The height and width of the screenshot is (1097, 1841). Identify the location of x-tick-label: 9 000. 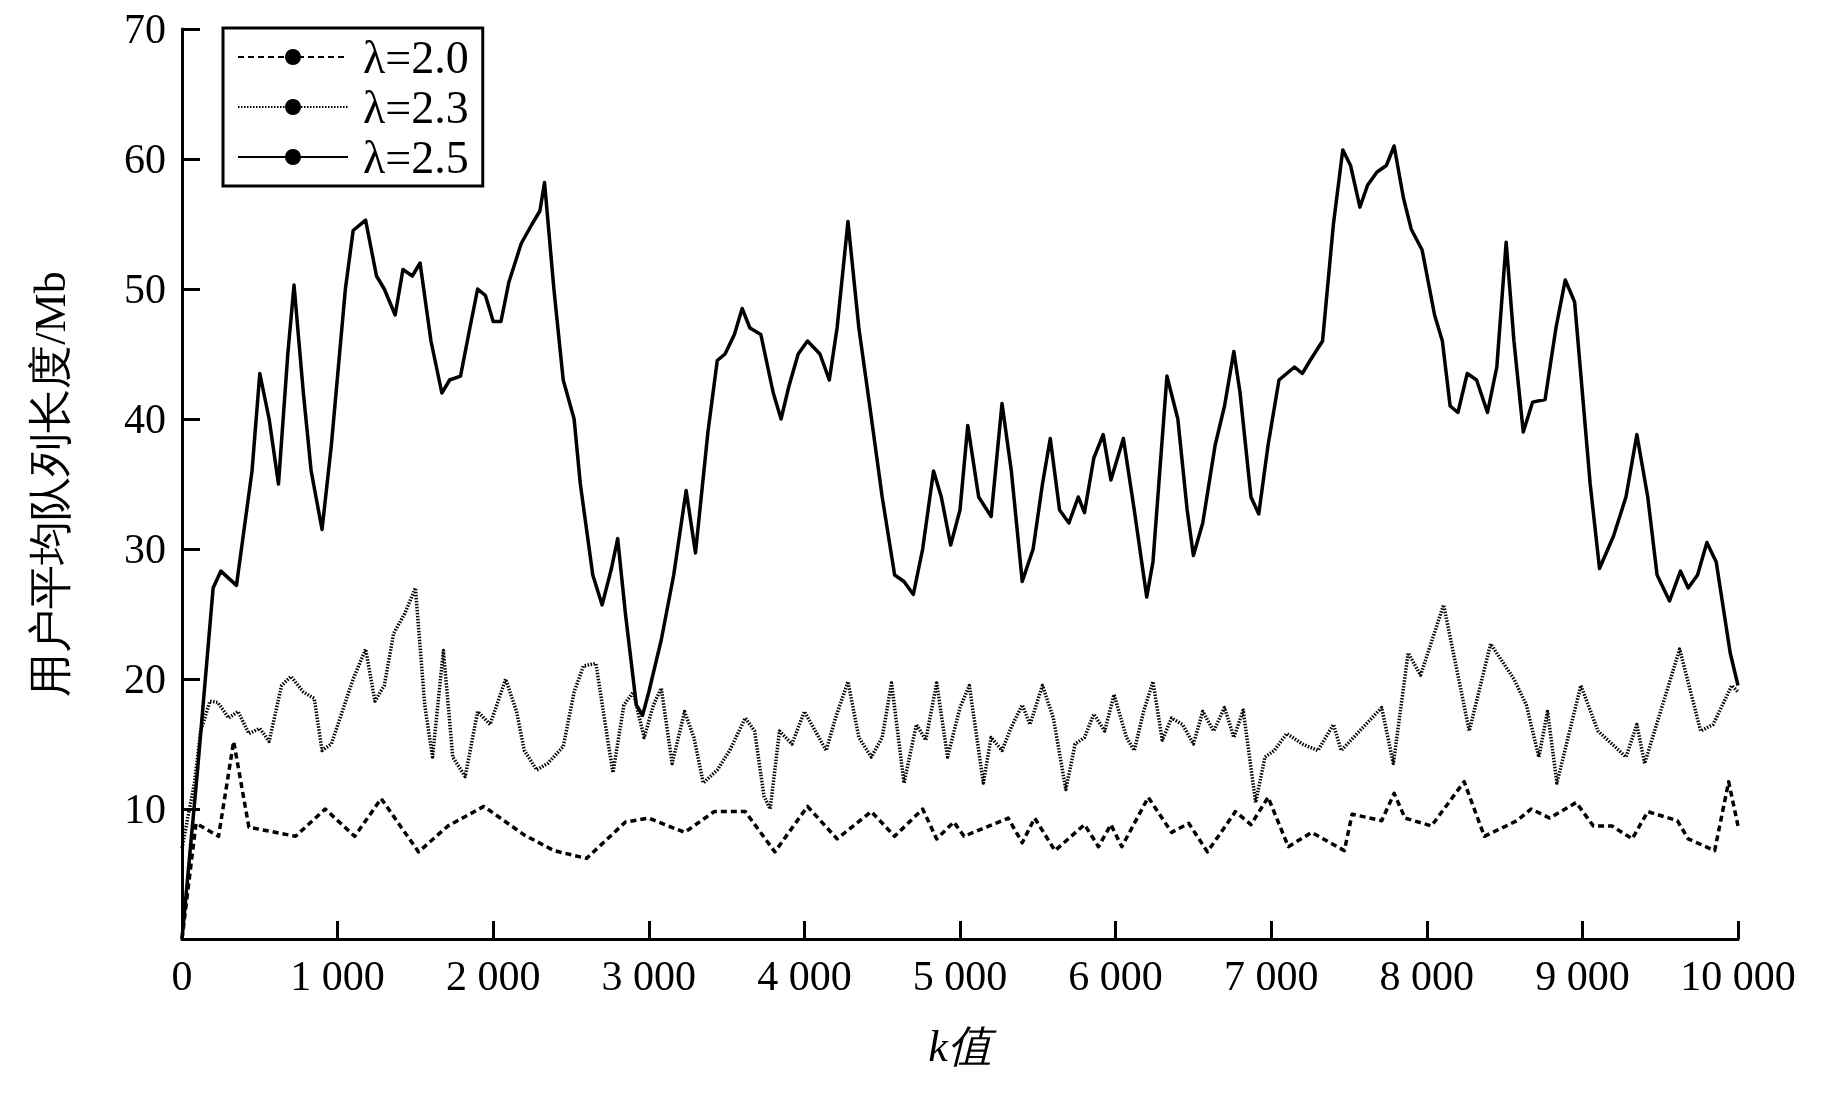
(1582, 976).